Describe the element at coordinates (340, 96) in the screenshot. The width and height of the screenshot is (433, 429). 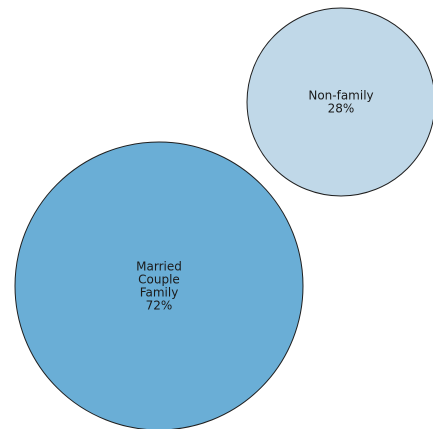
I see `bubble-name-label: Non-family` at that location.